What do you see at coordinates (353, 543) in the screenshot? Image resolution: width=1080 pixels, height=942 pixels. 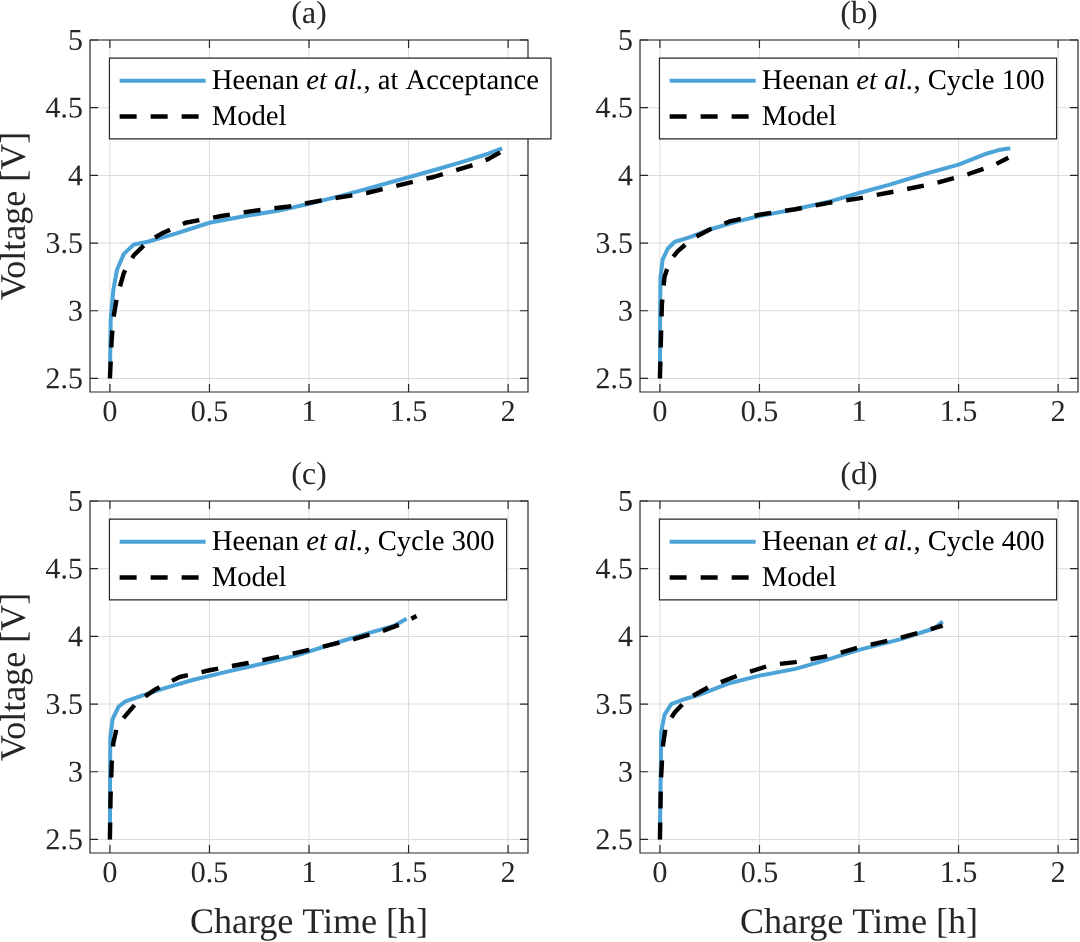 I see `legend-label: Heenan et al., Cycle 300` at bounding box center [353, 543].